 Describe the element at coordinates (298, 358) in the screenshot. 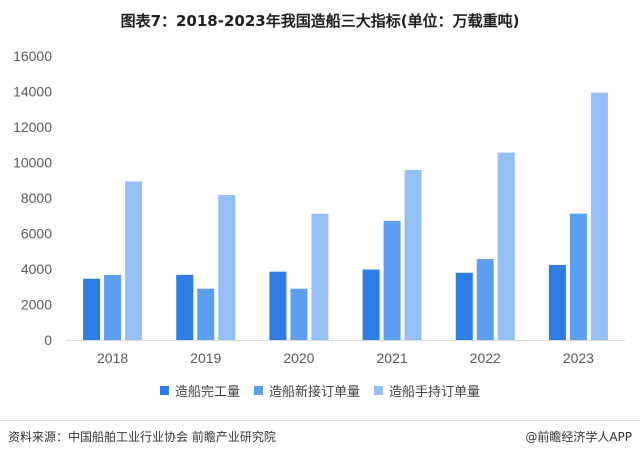

I see `x-tick-label: 2020` at that location.